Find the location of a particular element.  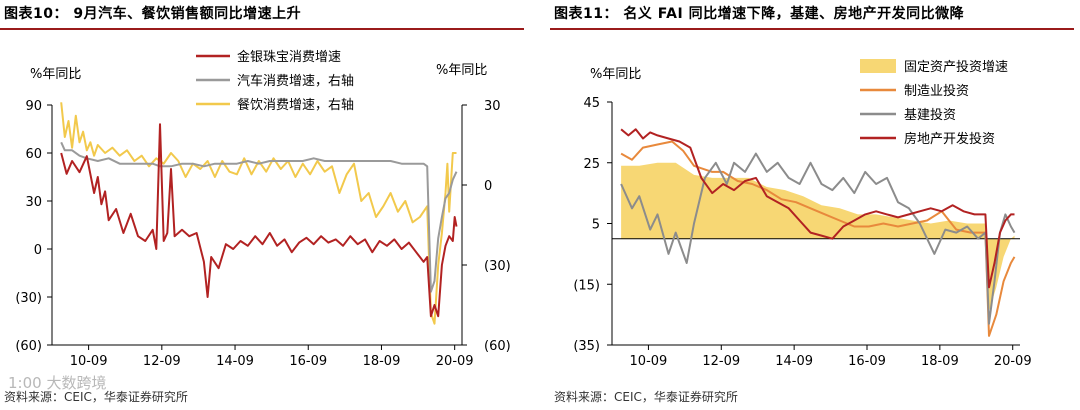

title-bar: 图表11： 名义 FAI 同比增速下降，基建、房地产开发同比微降 is located at coordinates (812, 15).